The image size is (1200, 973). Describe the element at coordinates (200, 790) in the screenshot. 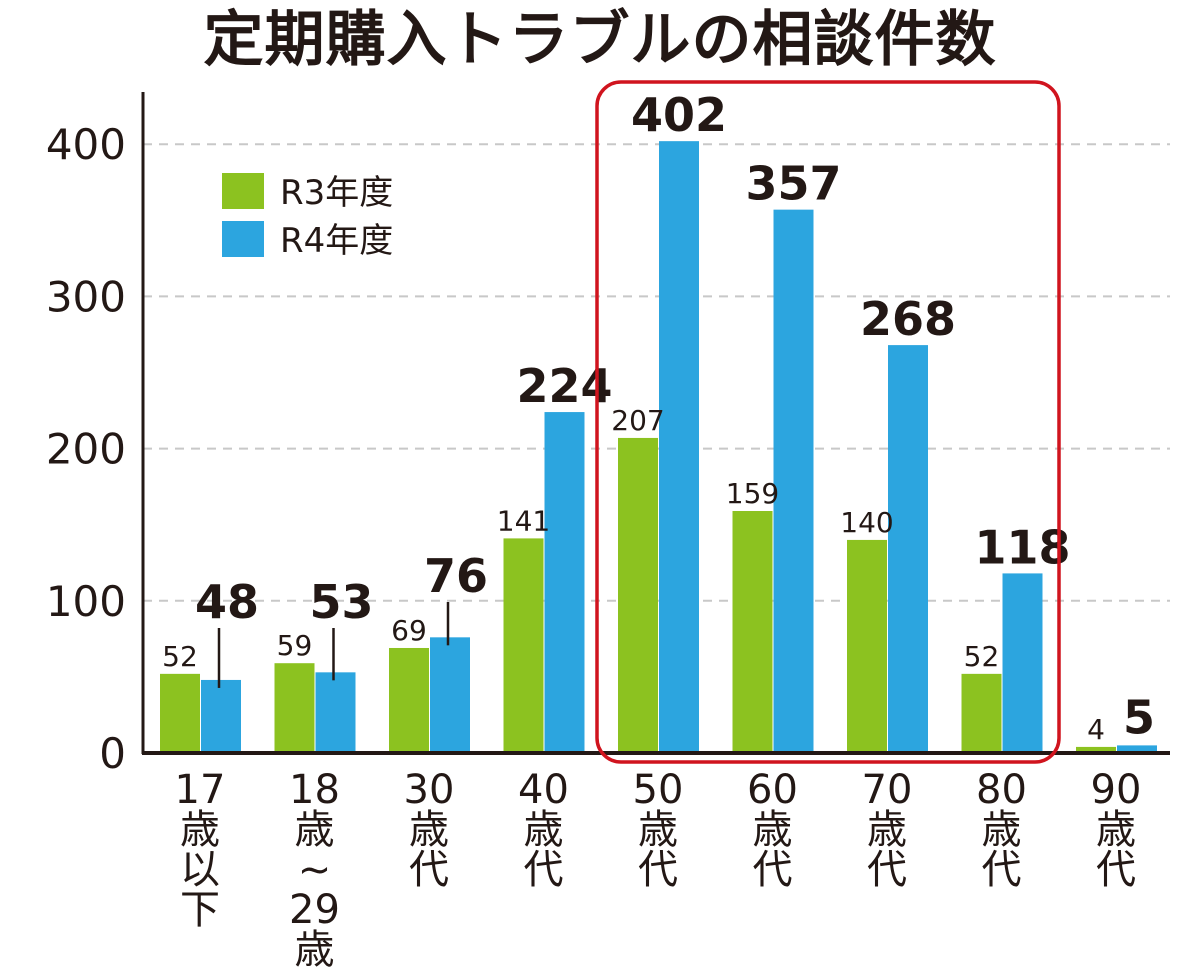

I see `x-category-line: 17` at that location.